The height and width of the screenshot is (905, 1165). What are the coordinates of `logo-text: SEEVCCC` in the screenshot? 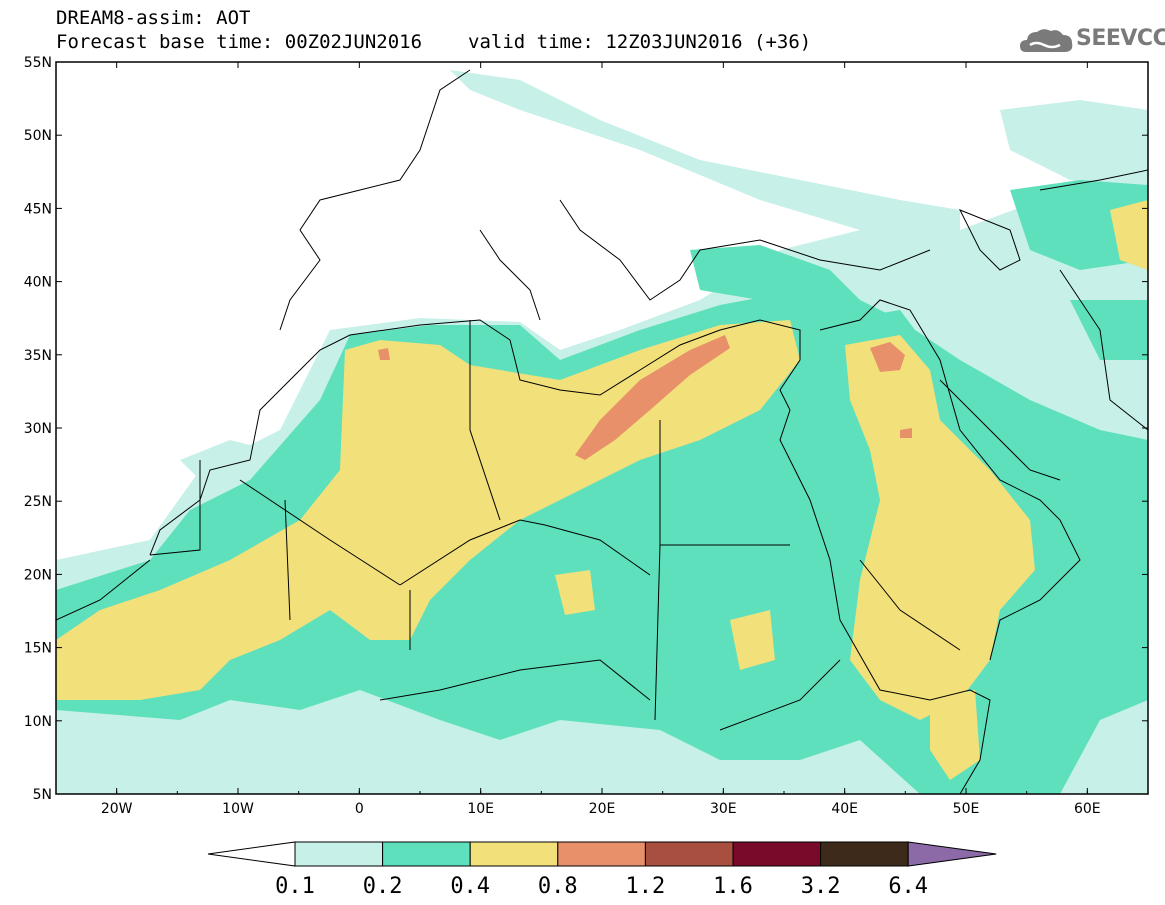 It's located at (1120, 38).